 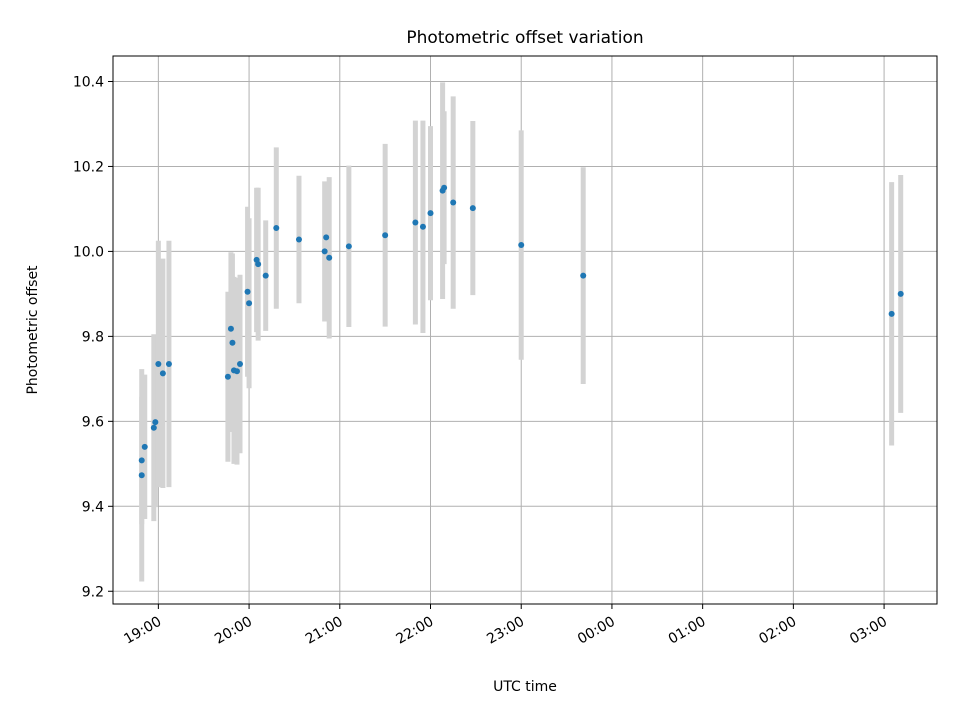 What do you see at coordinates (525, 687) in the screenshot?
I see `x-axis-label: UTC time` at bounding box center [525, 687].